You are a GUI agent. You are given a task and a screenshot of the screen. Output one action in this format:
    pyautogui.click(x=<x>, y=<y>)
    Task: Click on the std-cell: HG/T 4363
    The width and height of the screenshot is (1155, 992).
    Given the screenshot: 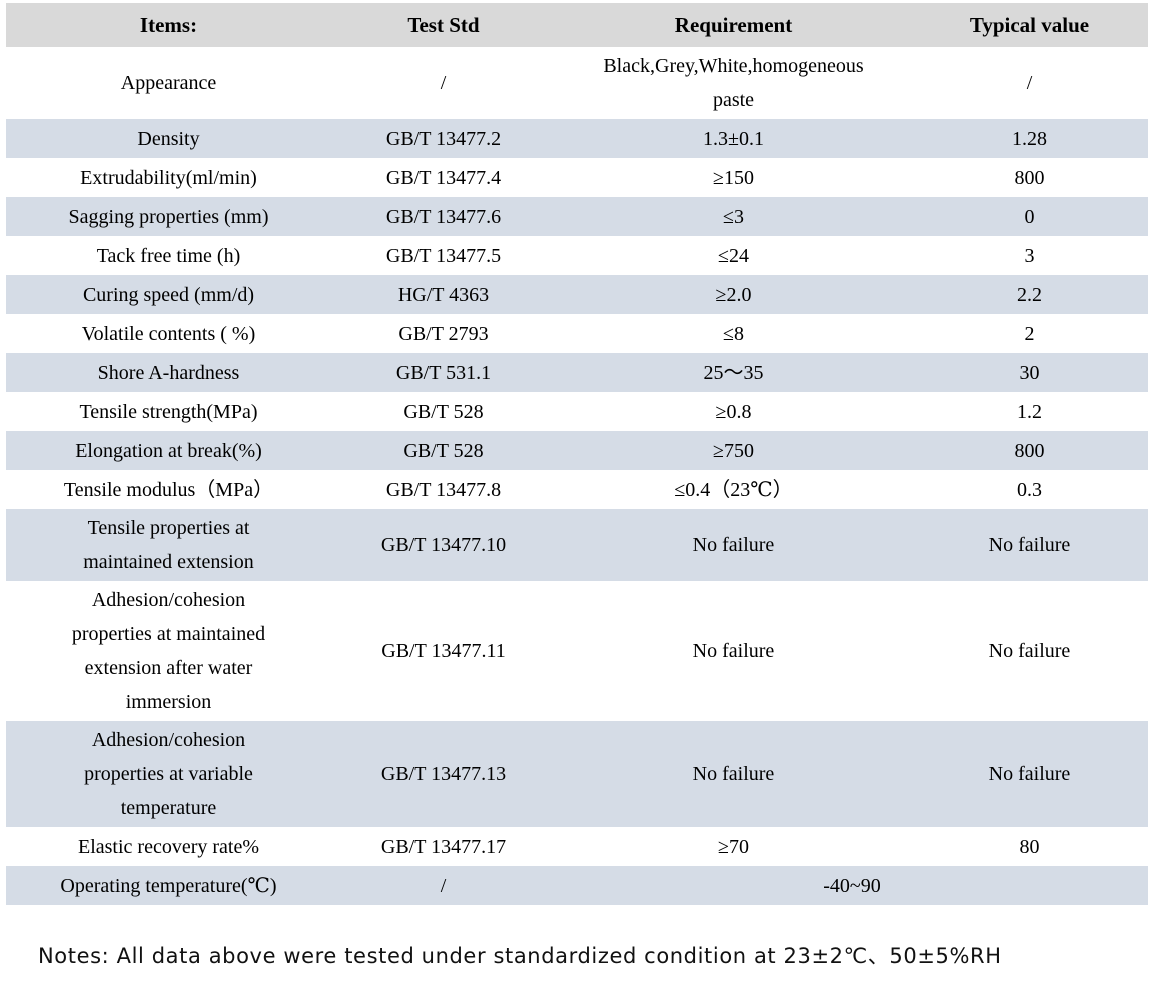 What is the action you would take?
    pyautogui.click(x=443, y=294)
    